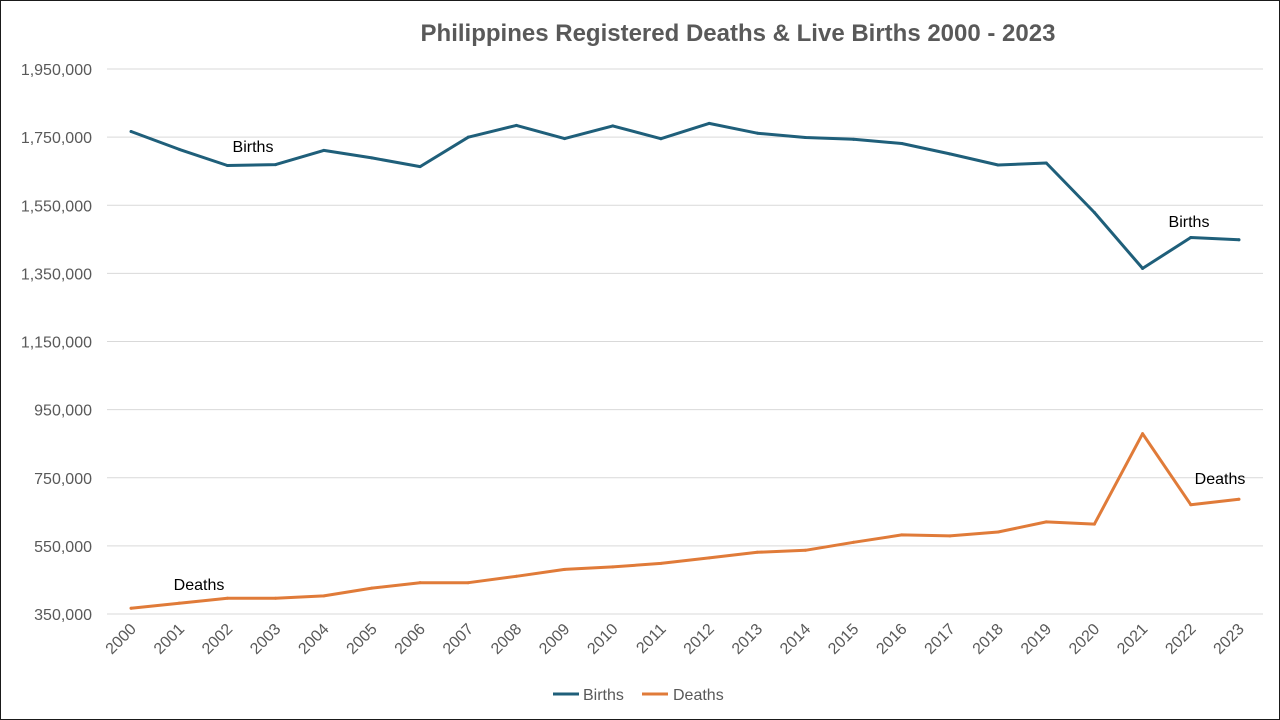 This screenshot has width=1280, height=720. I want to click on x-tick-label: 2020, so click(1084, 639).